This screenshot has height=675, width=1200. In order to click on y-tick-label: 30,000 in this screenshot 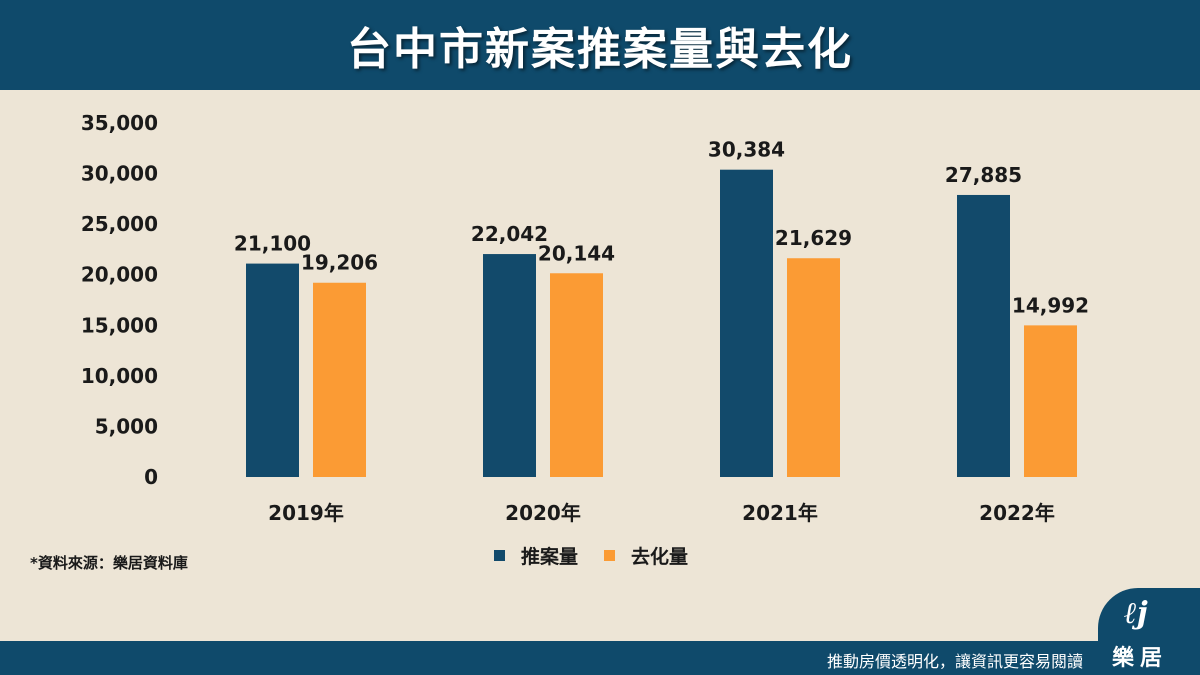, I will do `click(119, 174)`.